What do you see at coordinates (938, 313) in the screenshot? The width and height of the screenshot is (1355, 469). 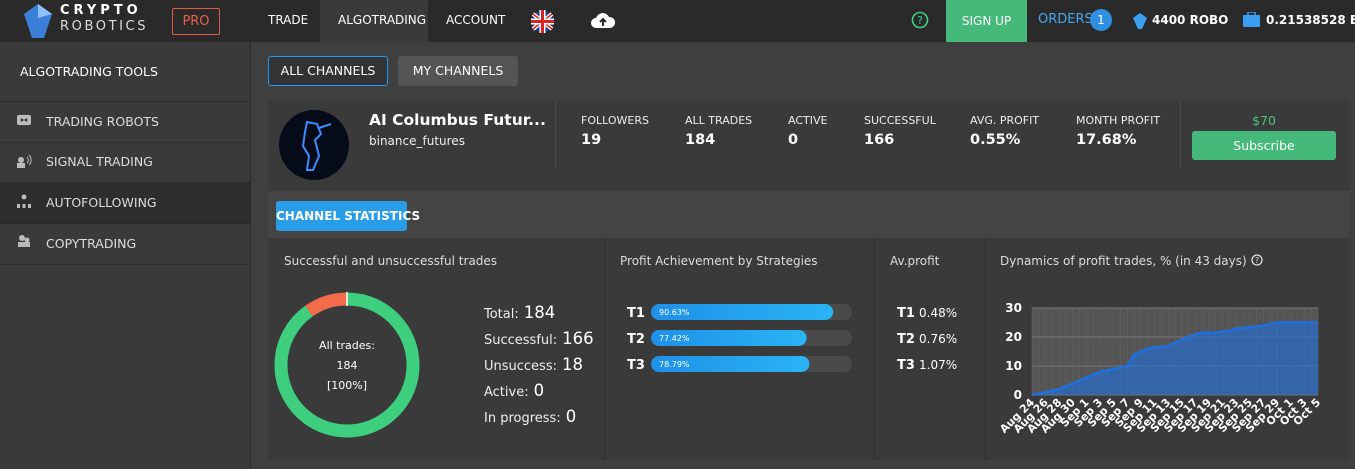 I see `avprofit-value: 0.48%` at bounding box center [938, 313].